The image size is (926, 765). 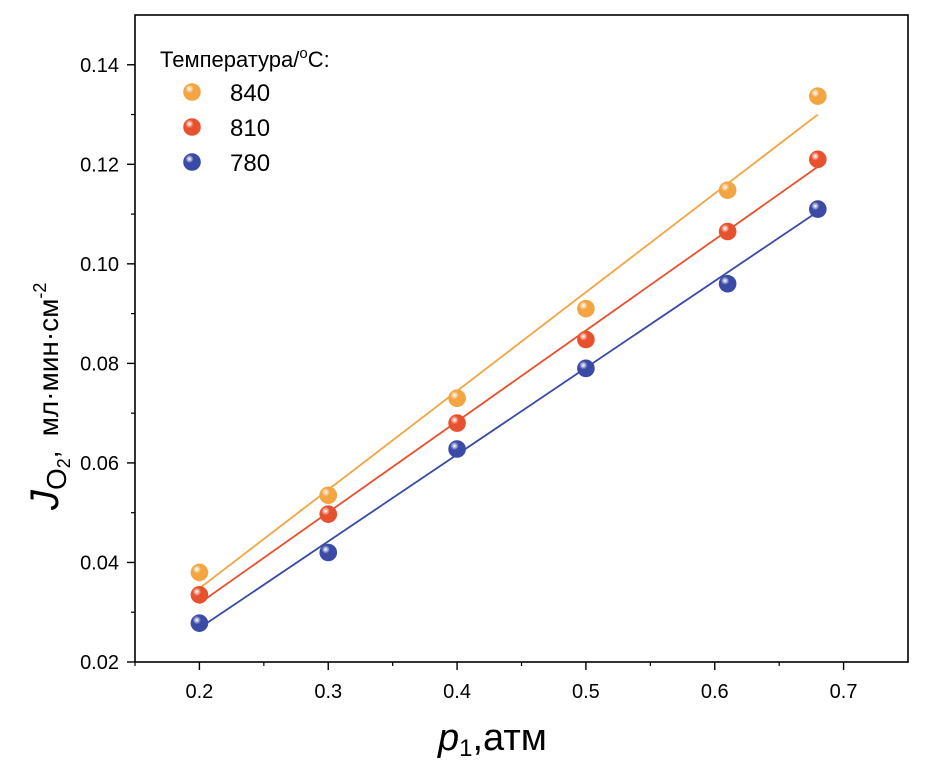 I want to click on y-tick-label: 0.08, so click(x=99, y=364).